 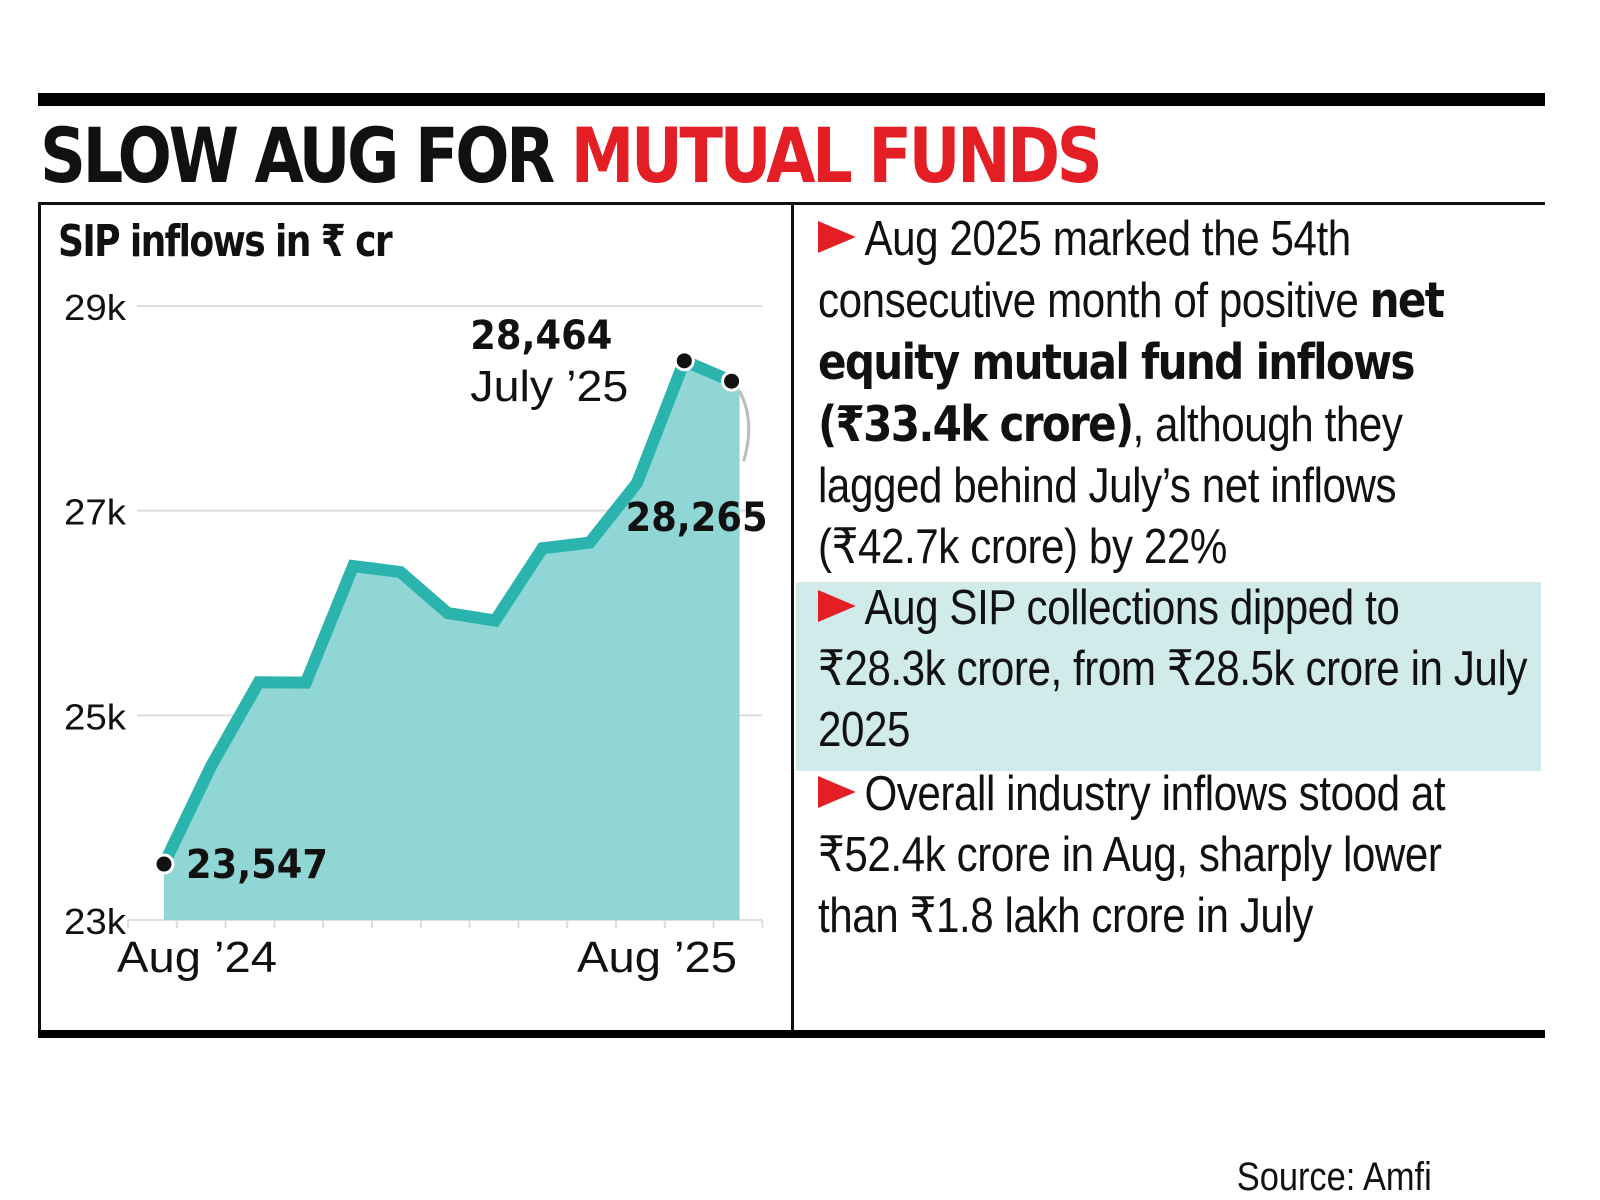 What do you see at coordinates (744, 426) in the screenshot?
I see `leader-arc` at bounding box center [744, 426].